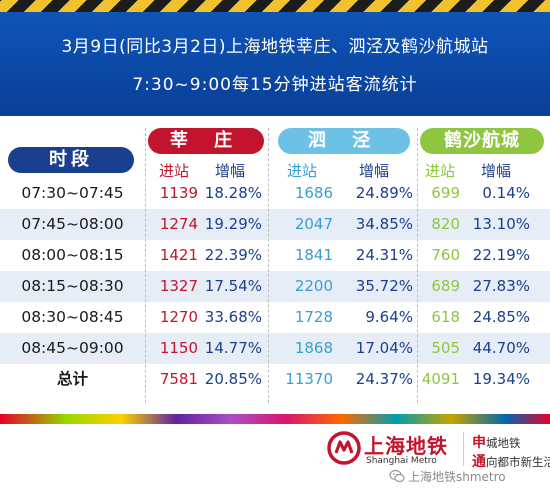 The height and width of the screenshot is (497, 550). What do you see at coordinates (389, 317) in the screenshot?
I see `growth-value-sijing: 9.64%` at bounding box center [389, 317].